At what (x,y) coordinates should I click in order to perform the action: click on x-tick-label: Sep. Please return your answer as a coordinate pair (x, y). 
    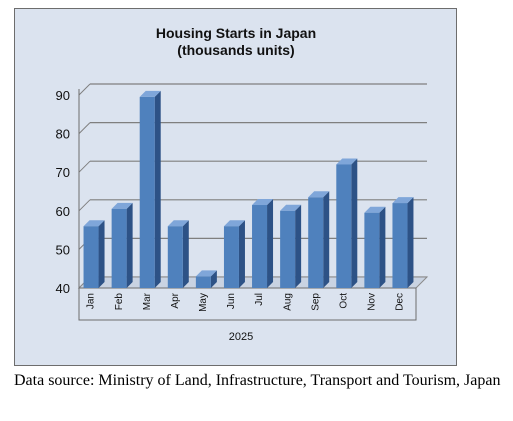
    Looking at the image, I should click on (315, 302).